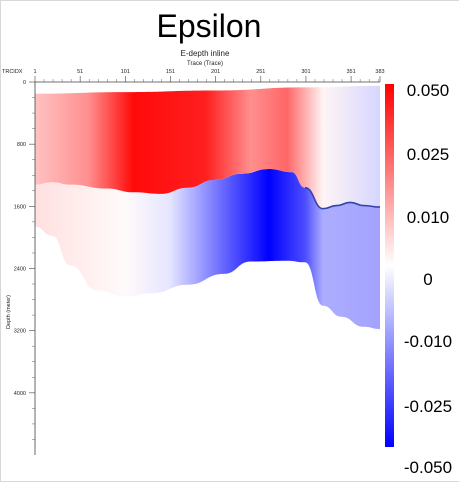 This screenshot has height=482, width=459. I want to click on y-tick-label: 1600, so click(20, 207).